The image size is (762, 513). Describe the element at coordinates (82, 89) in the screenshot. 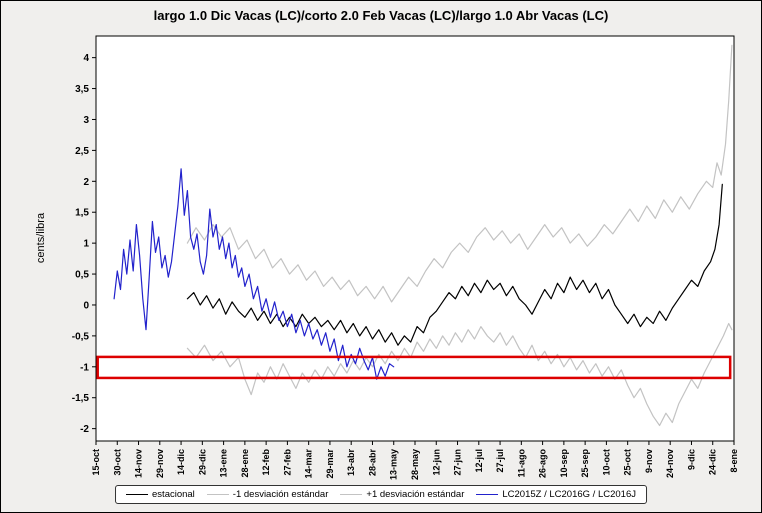

I see `y-tick-label: 3,5` at that location.